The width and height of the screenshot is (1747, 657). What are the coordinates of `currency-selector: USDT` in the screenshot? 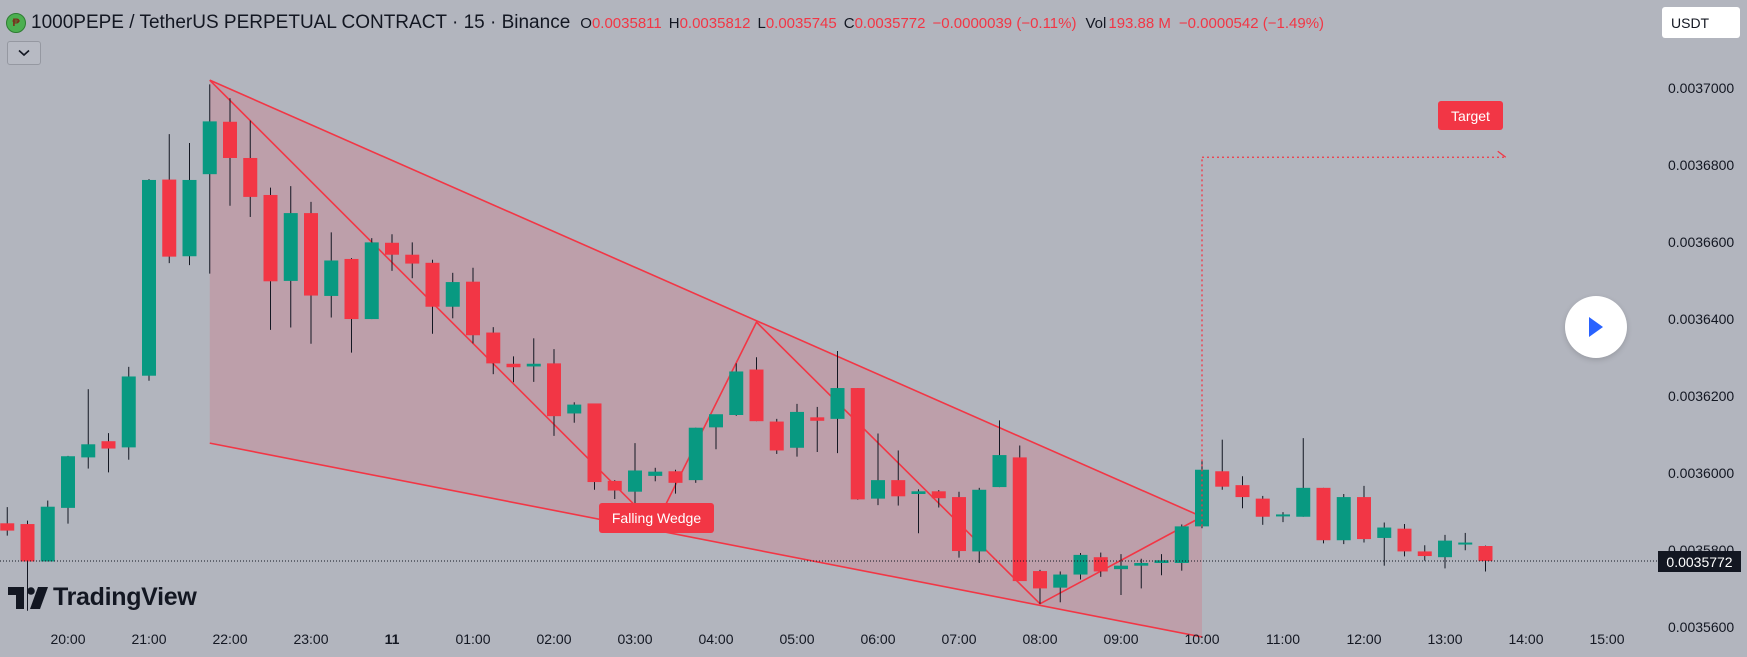 It's located at (1701, 22).